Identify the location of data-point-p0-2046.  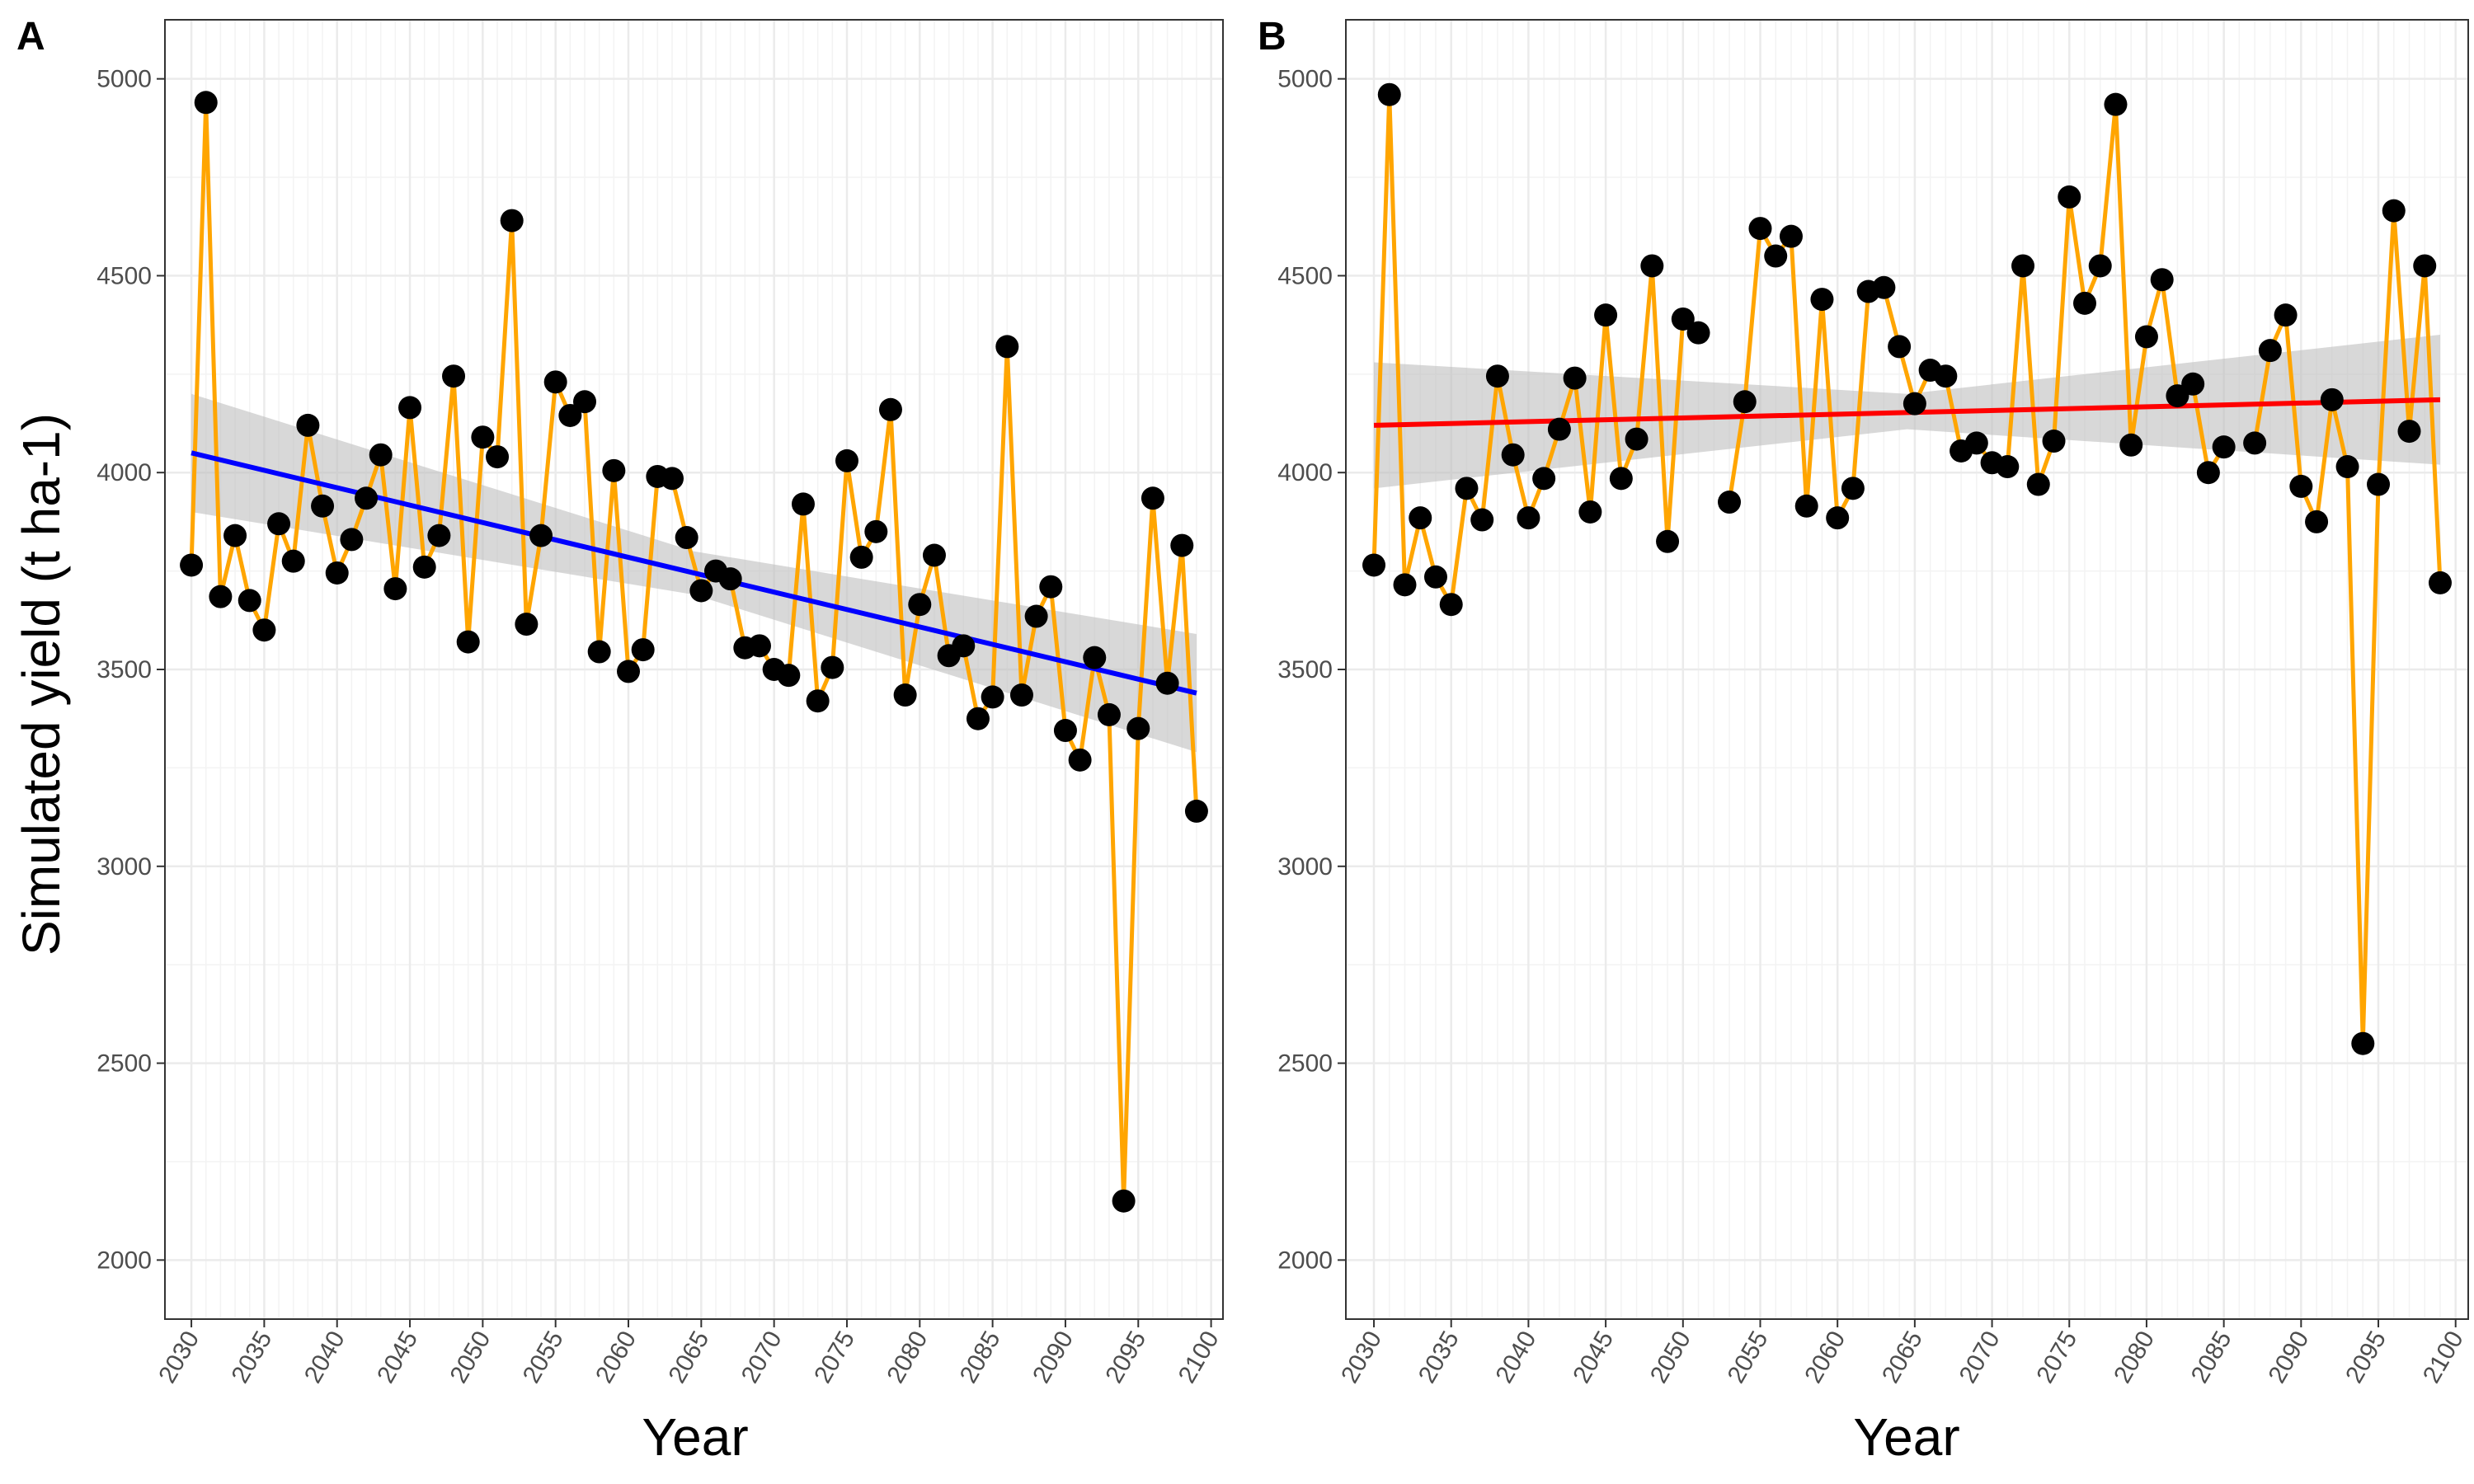
(424, 567).